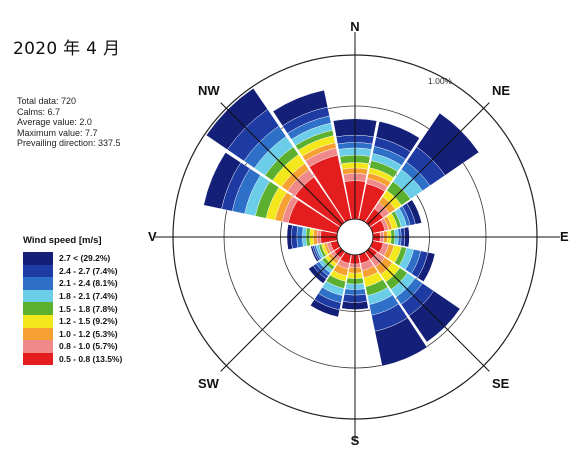 Image resolution: width=581 pixels, height=457 pixels. I want to click on legend-label: 1.5 - 1.8 (7.8%), so click(88, 308).